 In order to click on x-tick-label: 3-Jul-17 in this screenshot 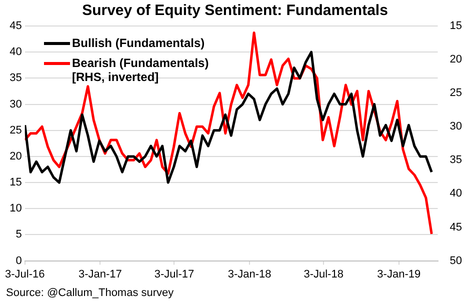, I will do `click(174, 274)`.